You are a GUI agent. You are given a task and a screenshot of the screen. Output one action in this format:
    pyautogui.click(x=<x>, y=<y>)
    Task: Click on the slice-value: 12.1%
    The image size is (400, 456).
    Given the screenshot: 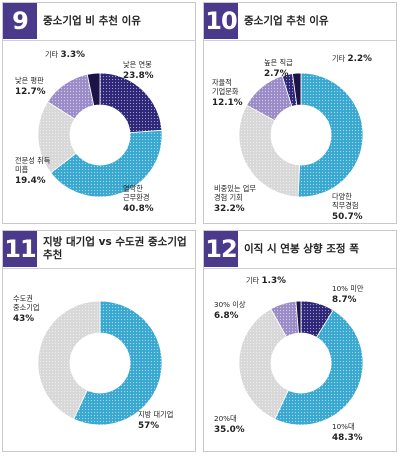 What is the action you would take?
    pyautogui.click(x=227, y=103)
    